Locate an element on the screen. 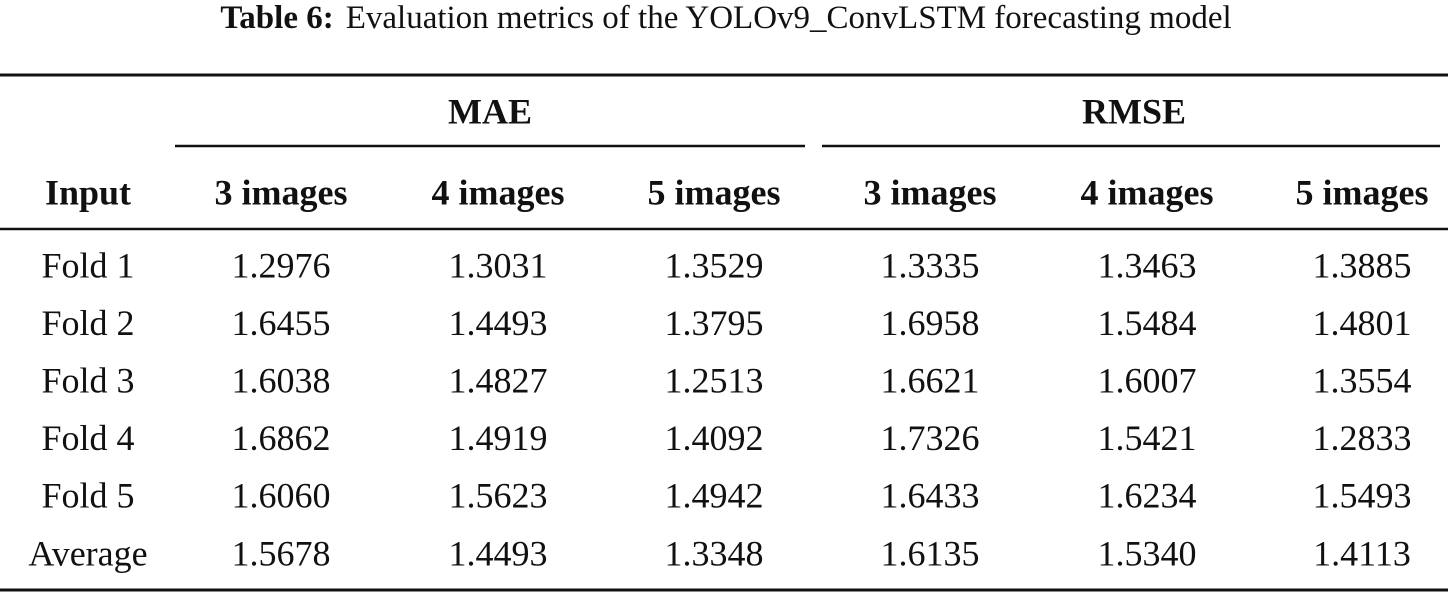  cell: 1.3554 is located at coordinates (1362, 380).